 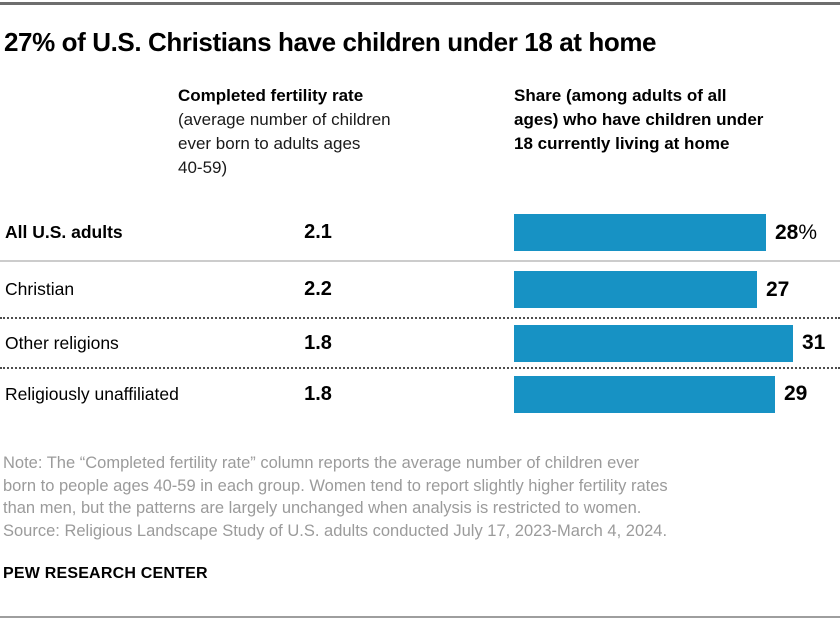 What do you see at coordinates (64, 232) in the screenshot?
I see `row-label: All U.S. adults` at bounding box center [64, 232].